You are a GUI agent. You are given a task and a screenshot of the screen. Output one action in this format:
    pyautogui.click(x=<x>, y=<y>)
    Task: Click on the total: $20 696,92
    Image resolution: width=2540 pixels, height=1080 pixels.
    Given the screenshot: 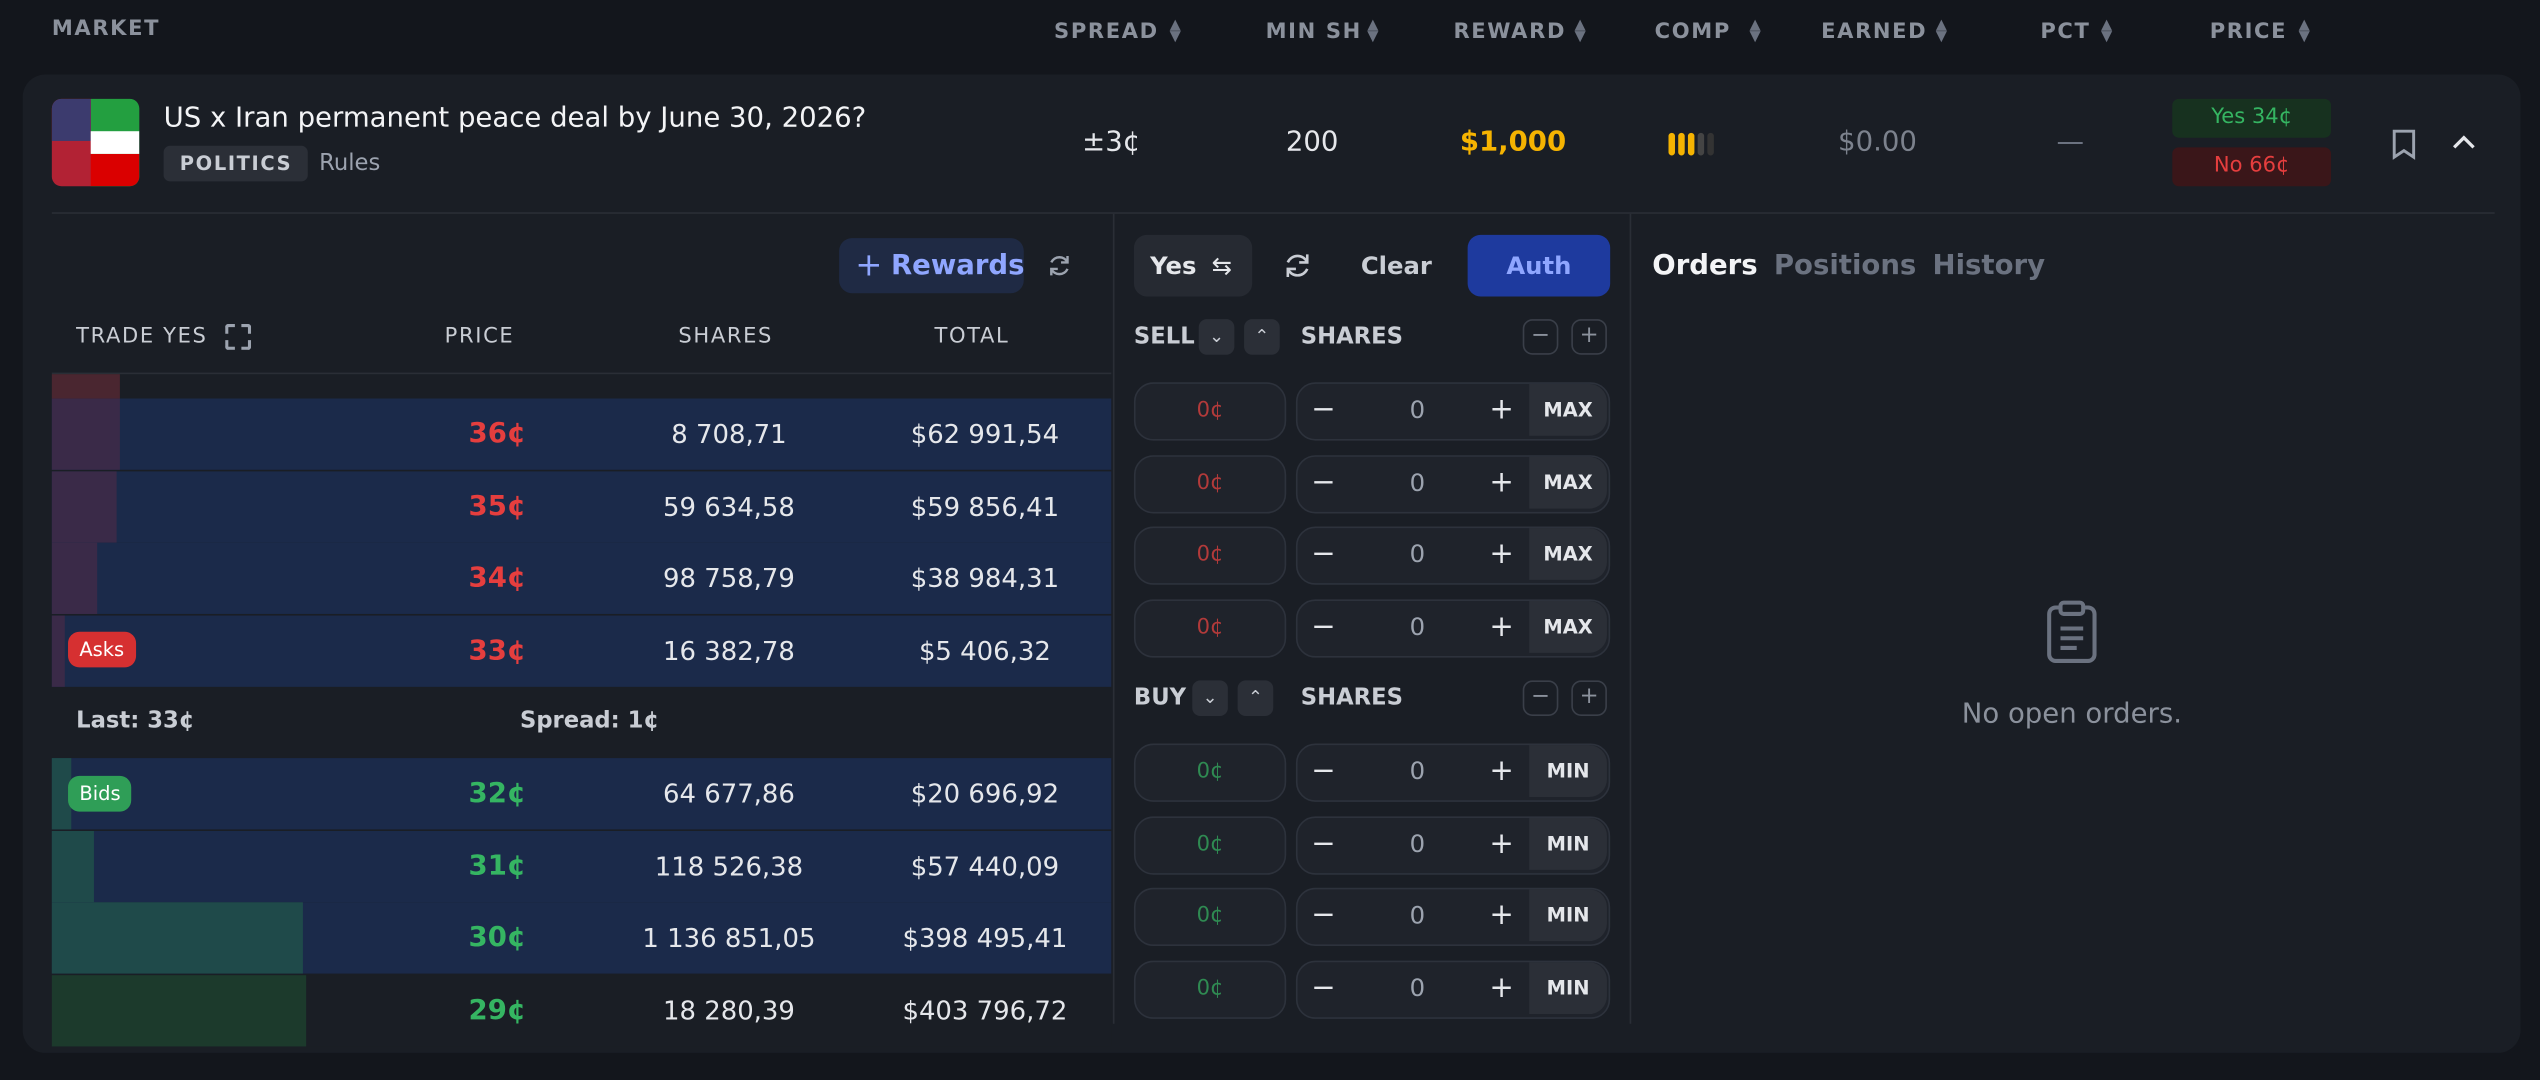 What is the action you would take?
    pyautogui.click(x=985, y=794)
    